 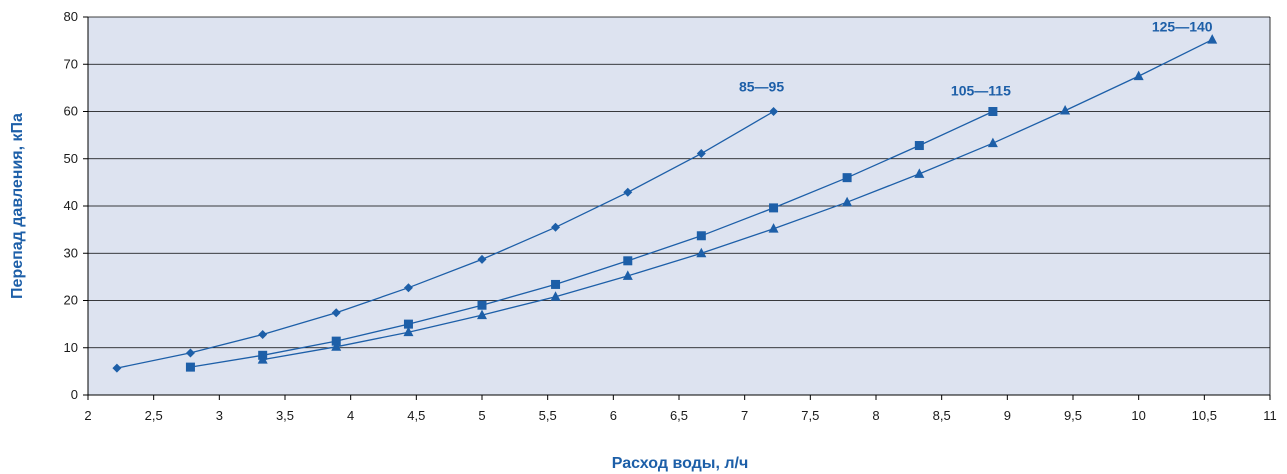 What do you see at coordinates (1270, 415) in the screenshot?
I see `x-tick-label: 11` at bounding box center [1270, 415].